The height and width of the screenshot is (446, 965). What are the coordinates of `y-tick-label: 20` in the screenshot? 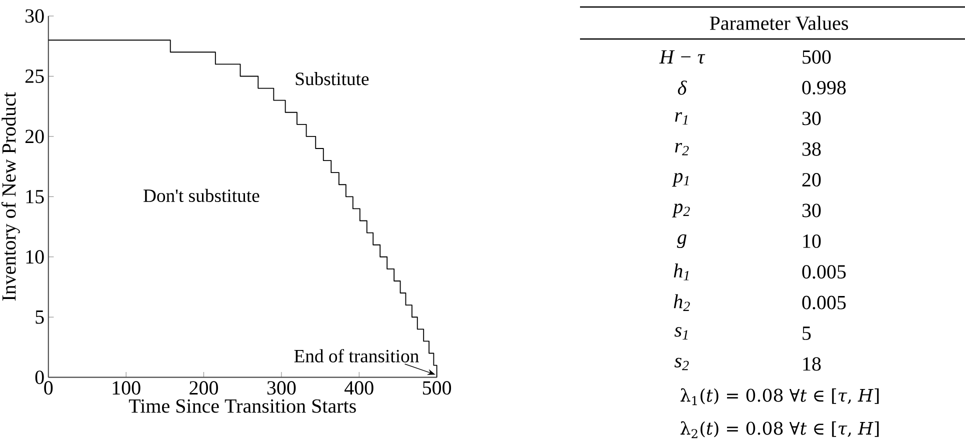 It's located at (34, 137).